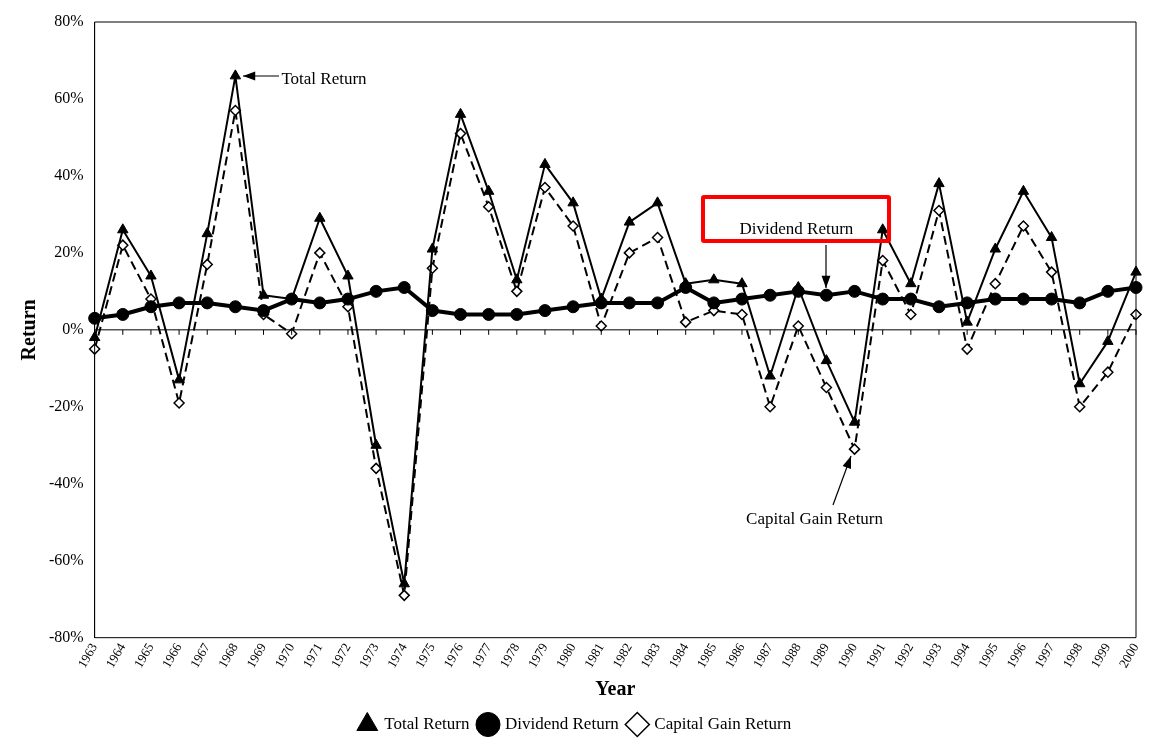 This screenshot has width=1164, height=751. I want to click on x-axis-title: Year, so click(615, 688).